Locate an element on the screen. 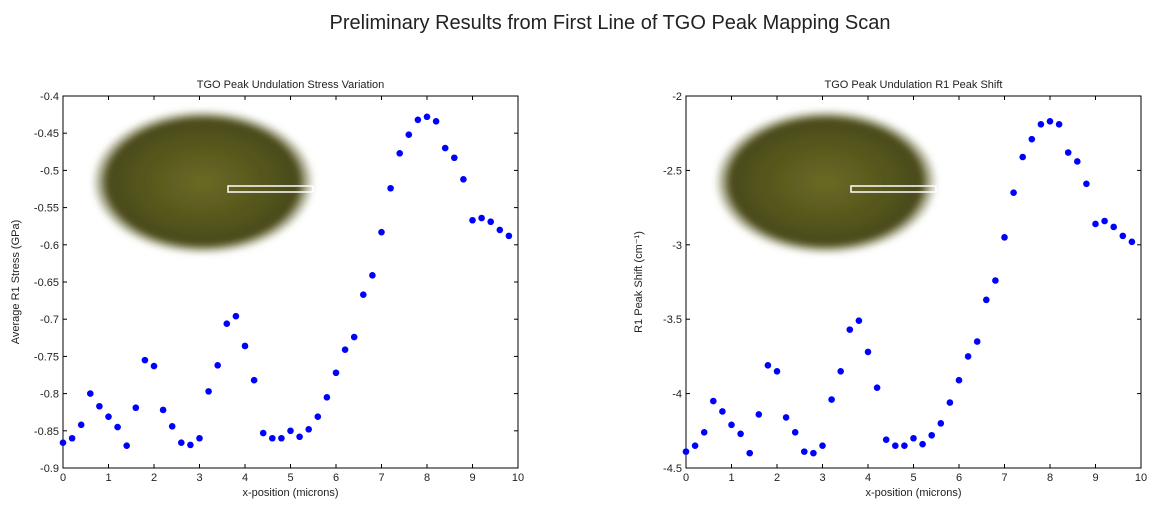 The height and width of the screenshot is (507, 1153). scan-line-marker is located at coordinates (270, 189).